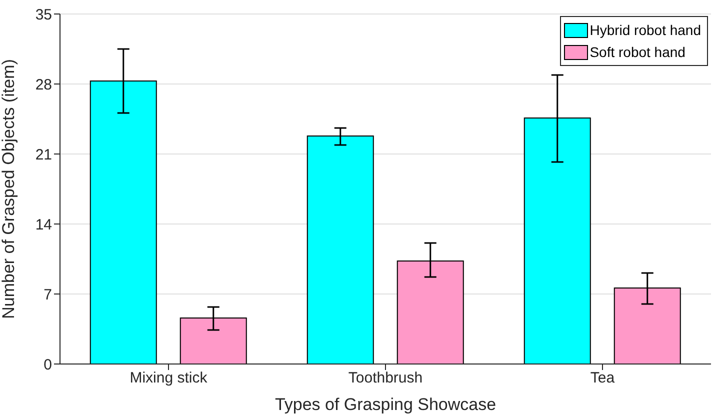  I want to click on y-tick-label: 35, so click(43, 15).